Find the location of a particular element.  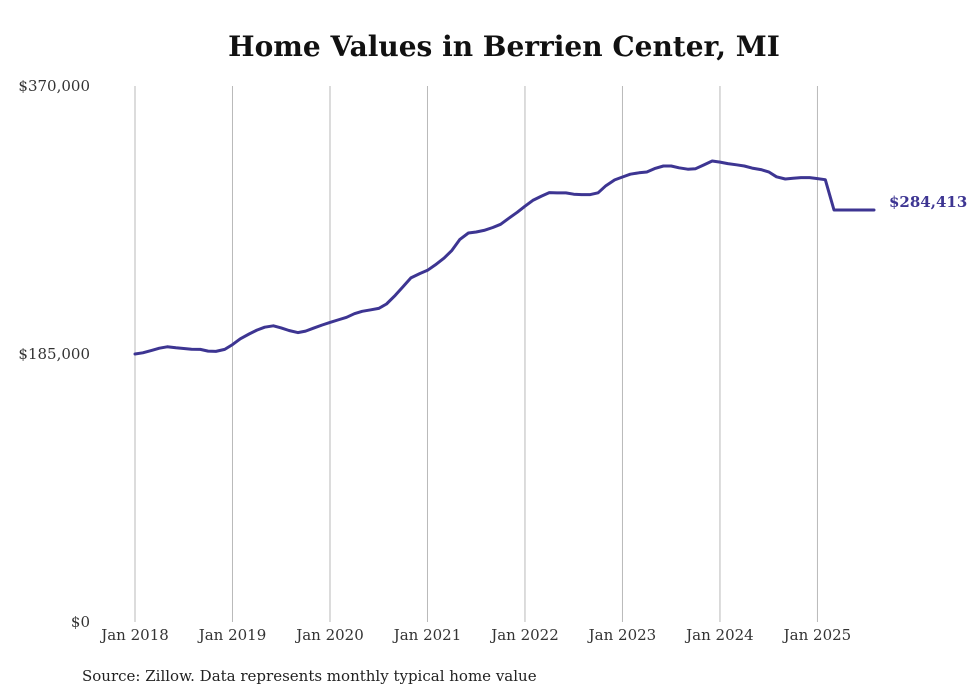

x-tick-label: Jan 2022 is located at coordinates (524, 635).